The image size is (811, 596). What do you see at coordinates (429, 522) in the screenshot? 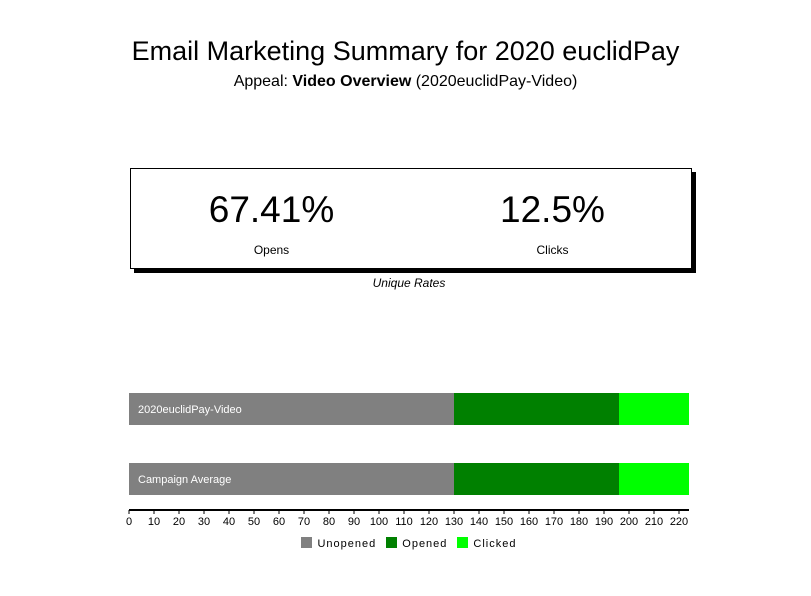
I see `x-tick-label-12: 120` at bounding box center [429, 522].